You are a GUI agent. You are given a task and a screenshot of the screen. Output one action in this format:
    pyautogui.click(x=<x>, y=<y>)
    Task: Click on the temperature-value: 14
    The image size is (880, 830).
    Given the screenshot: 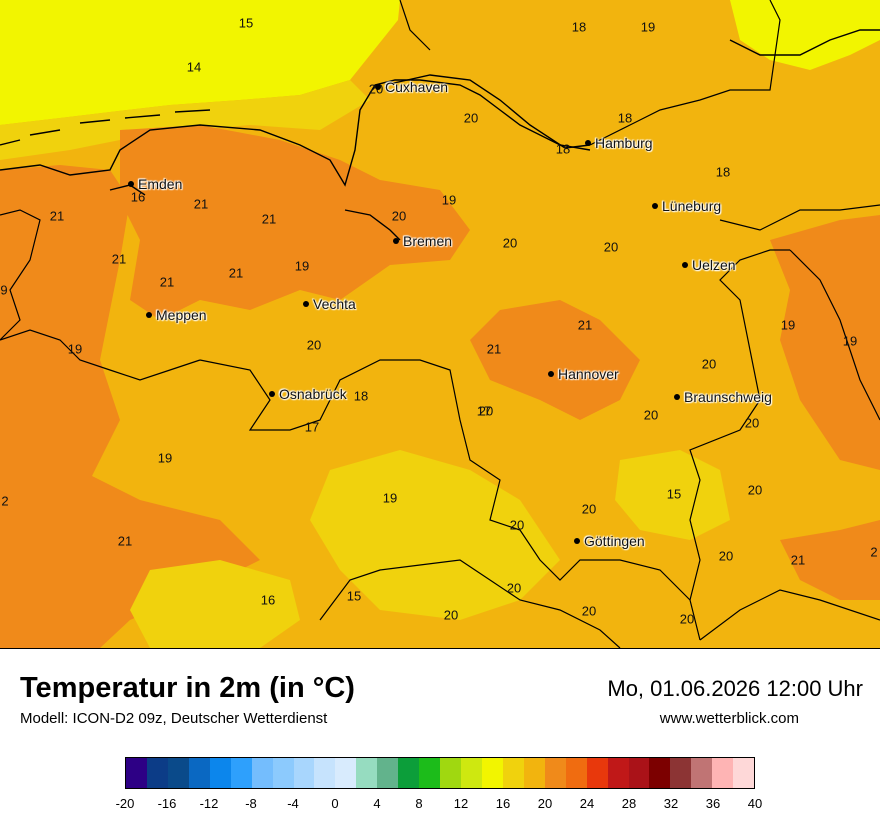 What is the action you would take?
    pyautogui.click(x=194, y=67)
    